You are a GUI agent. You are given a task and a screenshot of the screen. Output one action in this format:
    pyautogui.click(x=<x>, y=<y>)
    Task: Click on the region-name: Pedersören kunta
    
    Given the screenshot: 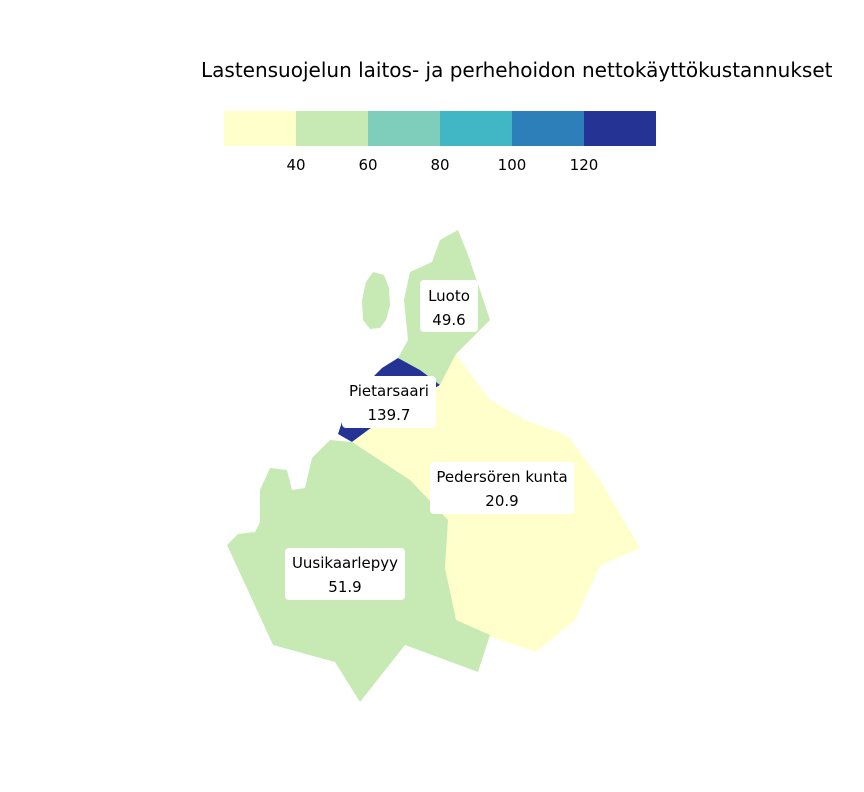 What is the action you would take?
    pyautogui.click(x=501, y=477)
    